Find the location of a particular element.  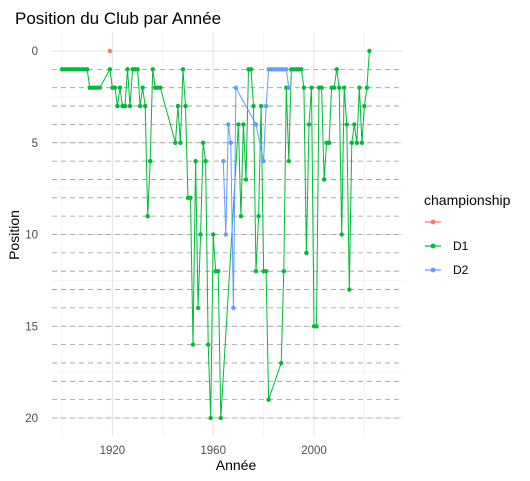

x-tick-label: 1920 is located at coordinates (113, 451).